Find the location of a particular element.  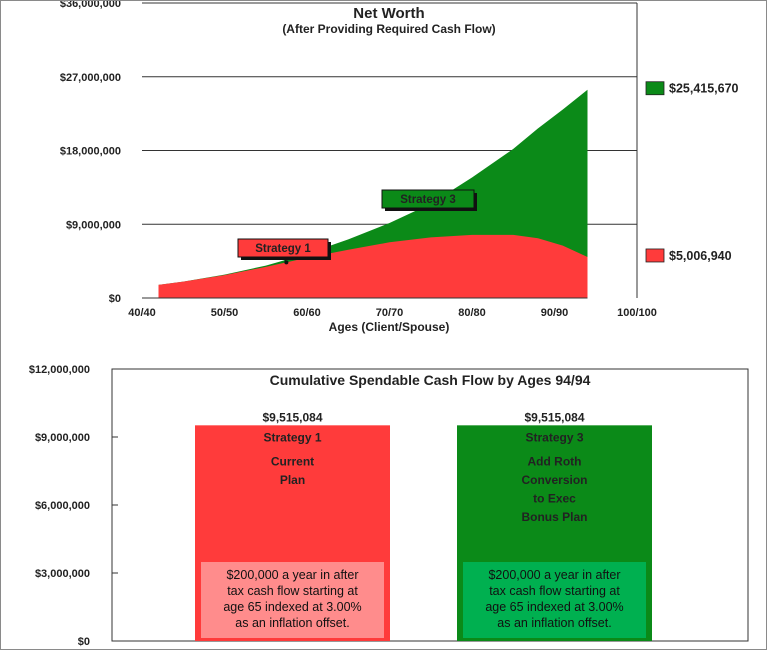

bar-y-tick-label: $3,000,000 is located at coordinates (62, 574).